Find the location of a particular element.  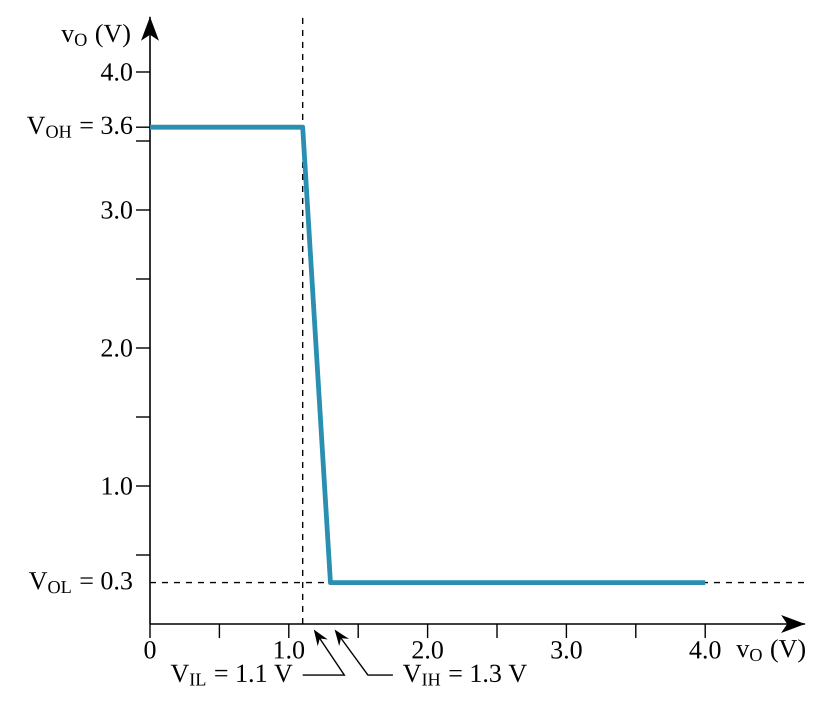

x-tick-label: 0 is located at coordinates (150, 650).